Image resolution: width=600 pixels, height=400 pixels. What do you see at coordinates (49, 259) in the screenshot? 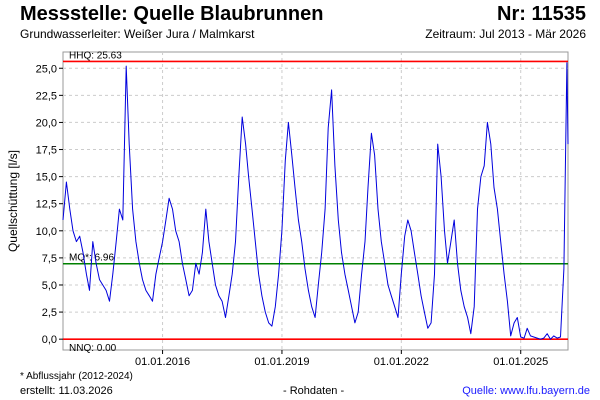
I see `y-tick-label: 7,5` at bounding box center [49, 259].